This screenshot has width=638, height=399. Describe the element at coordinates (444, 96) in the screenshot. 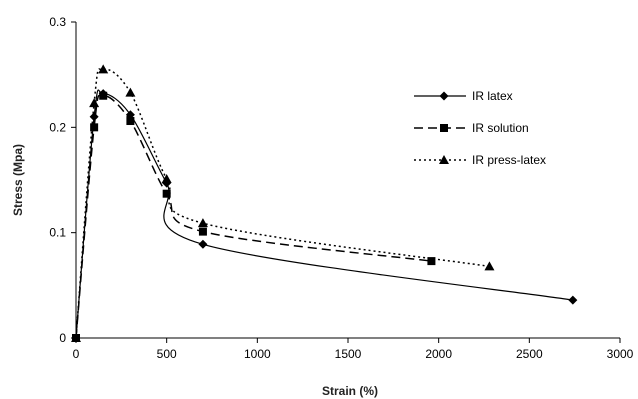

I see `legend-marker-diamond` at that location.